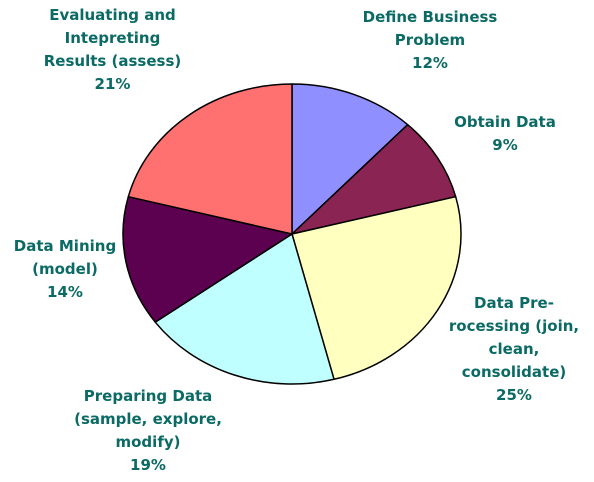 Image resolution: width=594 pixels, height=482 pixels. Describe the element at coordinates (430, 63) in the screenshot. I see `pct-define-business-problem: 12%` at that location.